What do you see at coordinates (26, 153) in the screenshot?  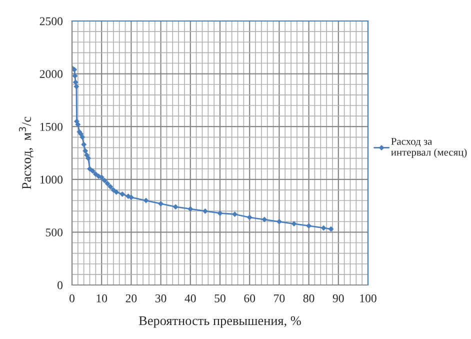 I see `y-axis-title: Расход, м$^{3}$/с` at bounding box center [26, 153].